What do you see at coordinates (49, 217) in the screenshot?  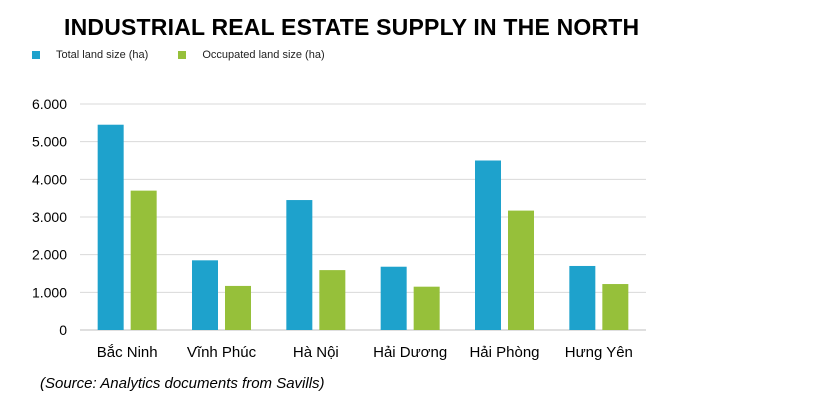 I see `y-tick-label: 3.000` at bounding box center [49, 217].